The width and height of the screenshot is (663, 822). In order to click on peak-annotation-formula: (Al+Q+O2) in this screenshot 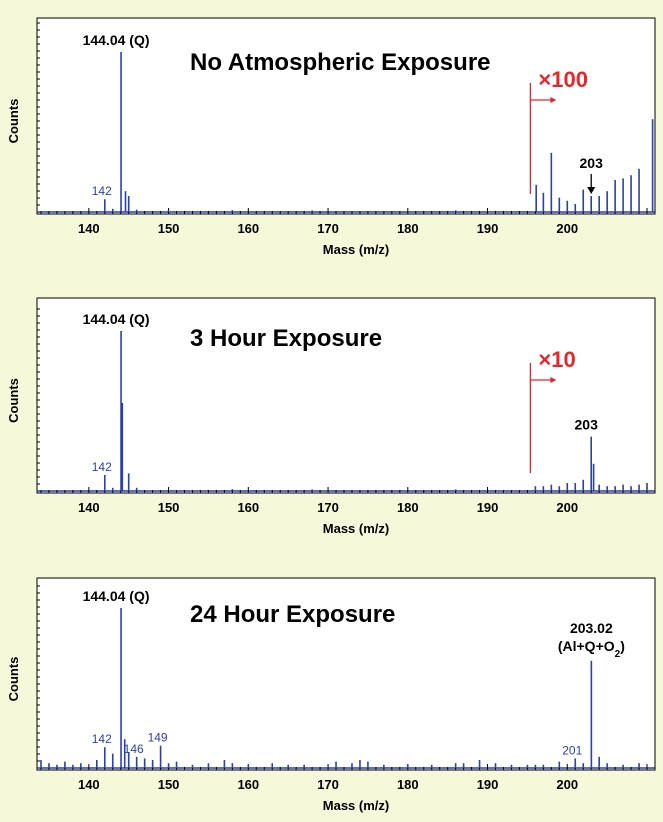, I will do `click(591, 649)`.